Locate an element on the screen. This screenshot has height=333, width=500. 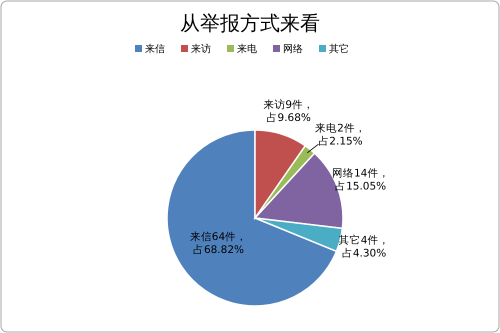
data-label: 其它4件，占4.30% is located at coordinates (364, 247).